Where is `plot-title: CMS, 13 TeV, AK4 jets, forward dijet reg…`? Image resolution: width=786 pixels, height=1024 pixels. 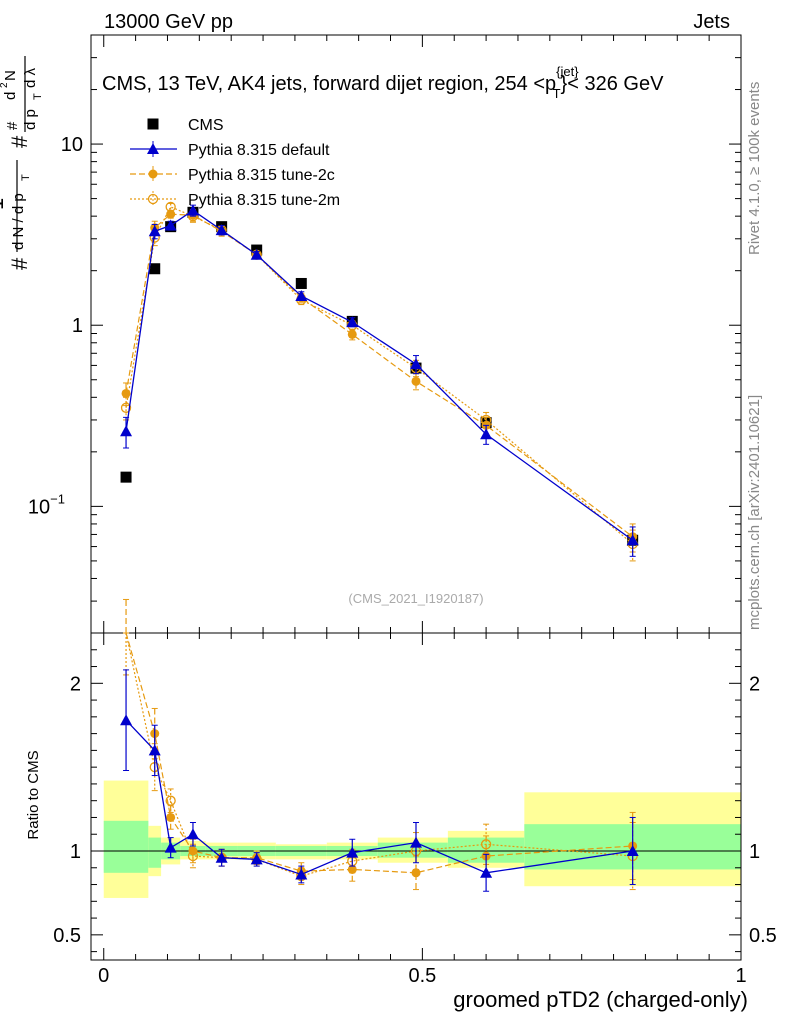 plot-title: CMS, 13 TeV, AK4 jets, forward dijet reg… is located at coordinates (383, 82).